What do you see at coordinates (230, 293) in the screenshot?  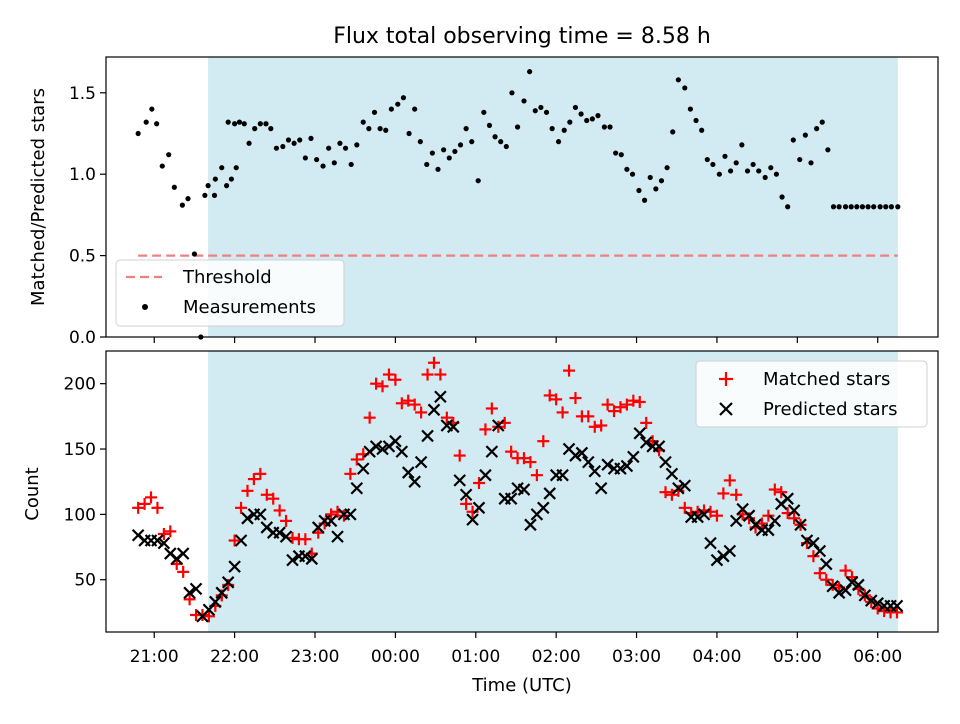 I see `top-legend: Threshold Measurements` at bounding box center [230, 293].